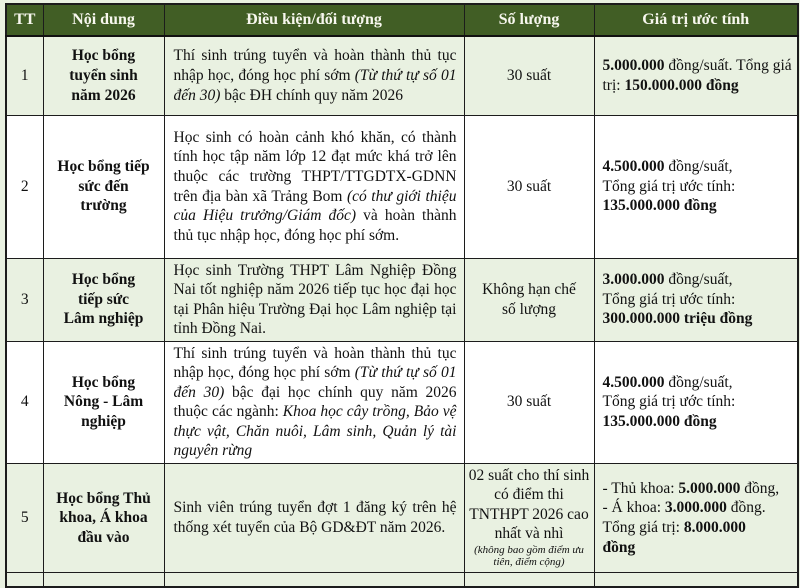 This screenshot has width=800, height=588. What do you see at coordinates (529, 555) in the screenshot?
I see `text-segment: (không bao gồm điểm ưu tiên, điểm cộng)` at bounding box center [529, 555].